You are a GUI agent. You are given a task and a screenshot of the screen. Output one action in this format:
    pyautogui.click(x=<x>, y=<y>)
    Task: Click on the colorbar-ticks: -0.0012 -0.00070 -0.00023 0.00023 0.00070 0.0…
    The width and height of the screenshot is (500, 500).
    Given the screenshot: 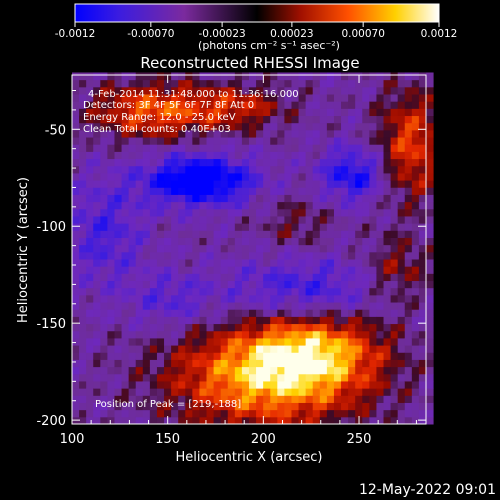 What is the action you would take?
    pyautogui.click(x=256, y=31)
    